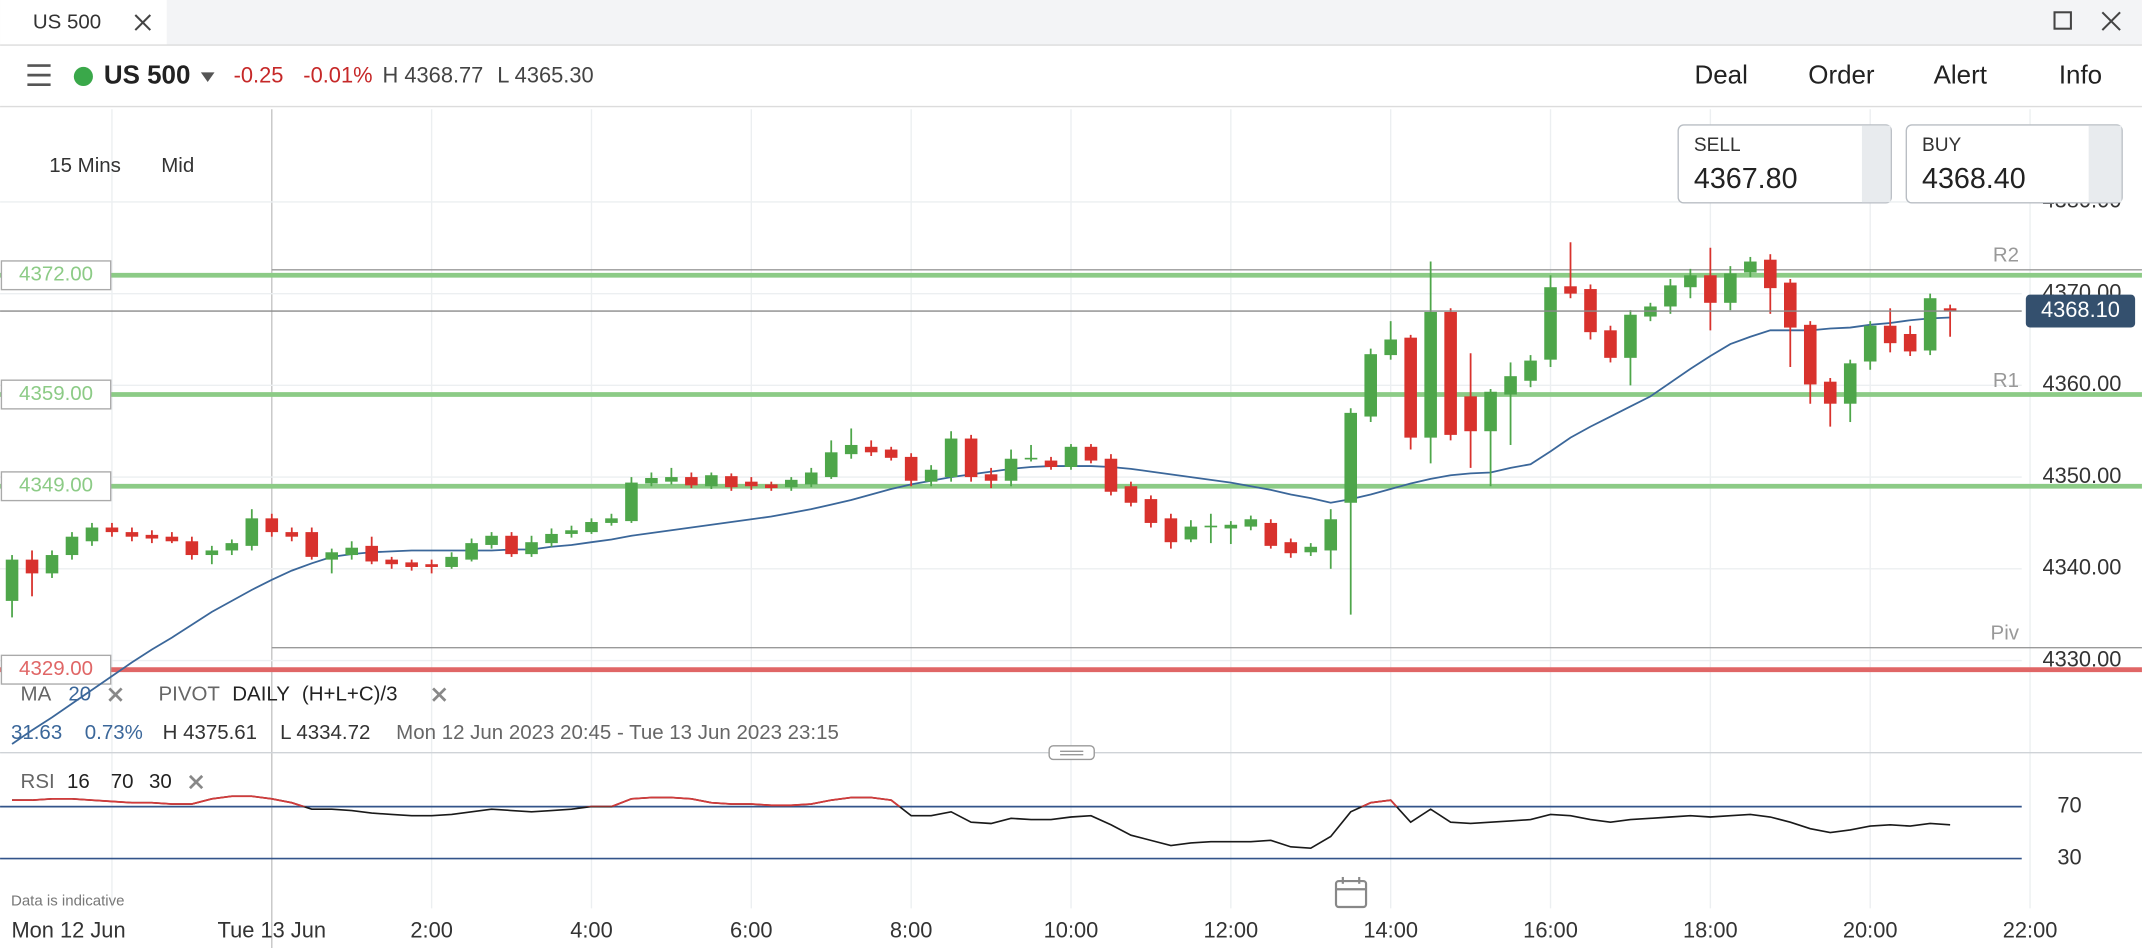 The width and height of the screenshot is (2142, 948). I want to click on rsi-lower: 30, so click(160, 781).